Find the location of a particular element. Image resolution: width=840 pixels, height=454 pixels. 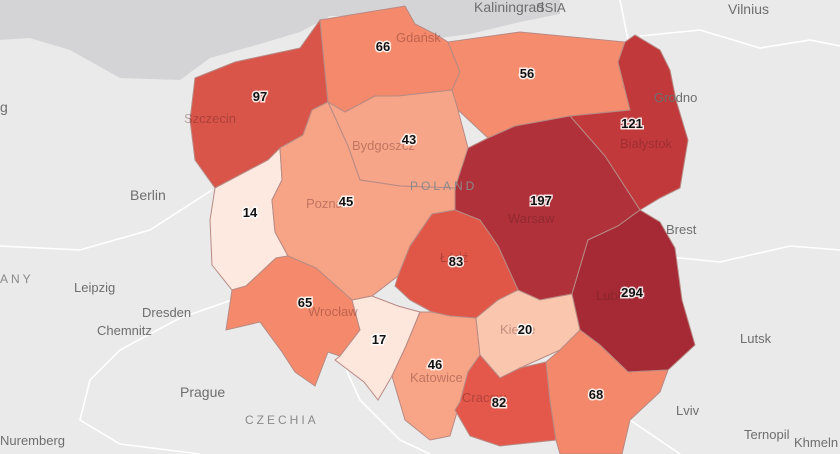

country-label-poland: POLAND is located at coordinates (443, 186).